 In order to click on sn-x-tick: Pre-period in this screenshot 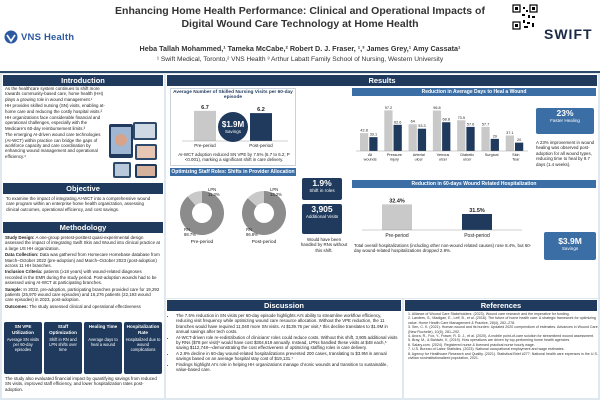, I will do `click(205, 145)`.